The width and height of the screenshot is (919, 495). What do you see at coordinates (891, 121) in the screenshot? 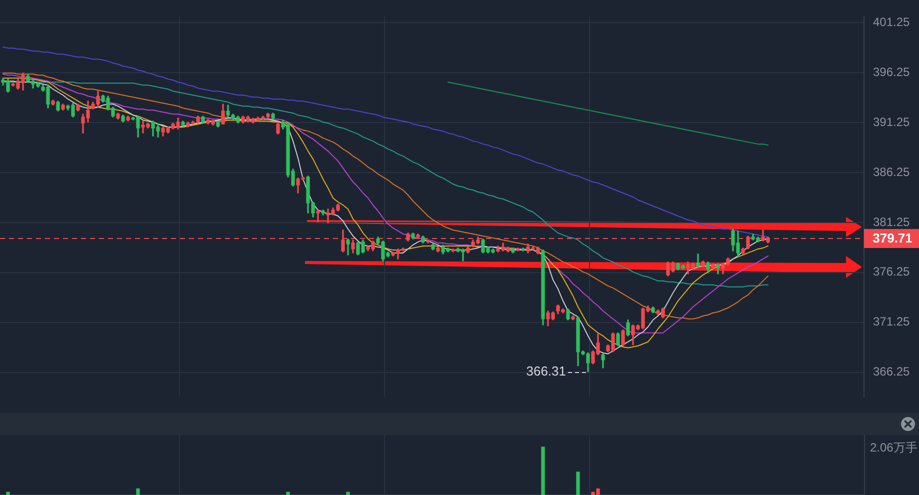
I see `y-tick-label: 391.25` at bounding box center [891, 121].